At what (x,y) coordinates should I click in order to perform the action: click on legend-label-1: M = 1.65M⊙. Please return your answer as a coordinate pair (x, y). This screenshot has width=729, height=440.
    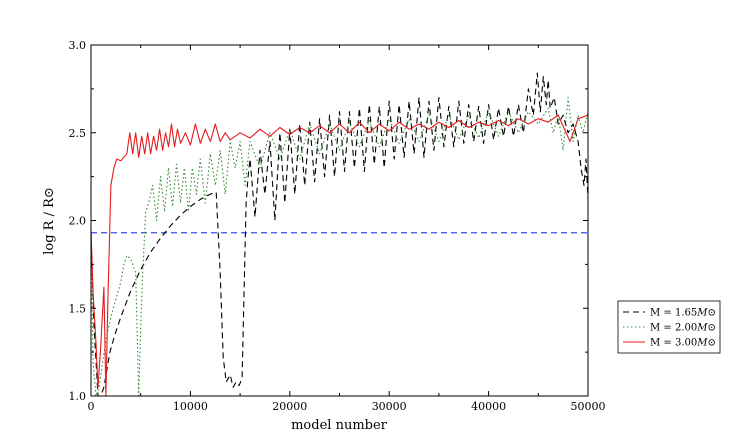
    Looking at the image, I should click on (683, 313).